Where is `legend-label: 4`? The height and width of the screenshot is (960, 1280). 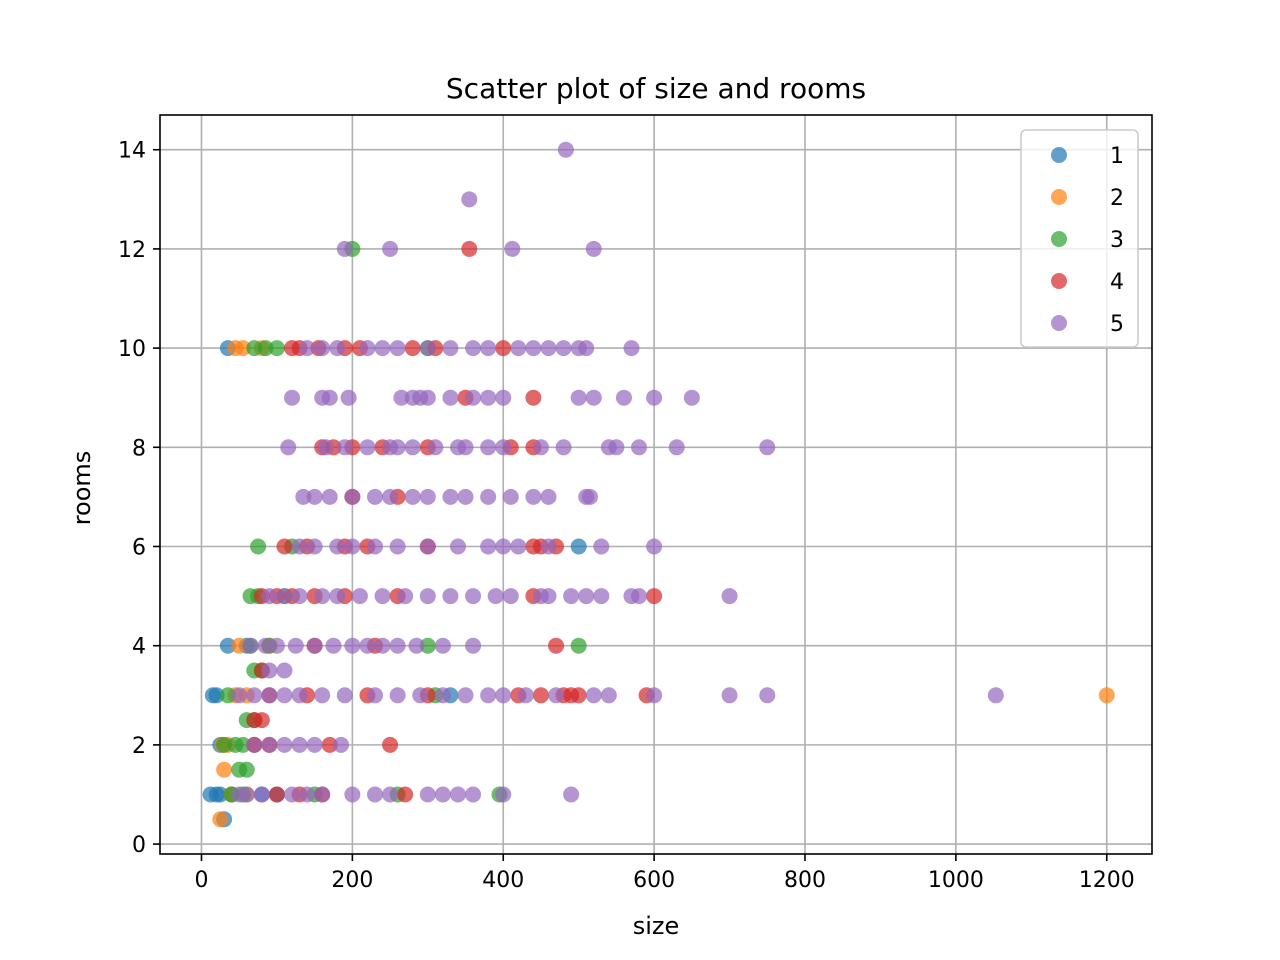
legend-label: 4 is located at coordinates (1117, 282).